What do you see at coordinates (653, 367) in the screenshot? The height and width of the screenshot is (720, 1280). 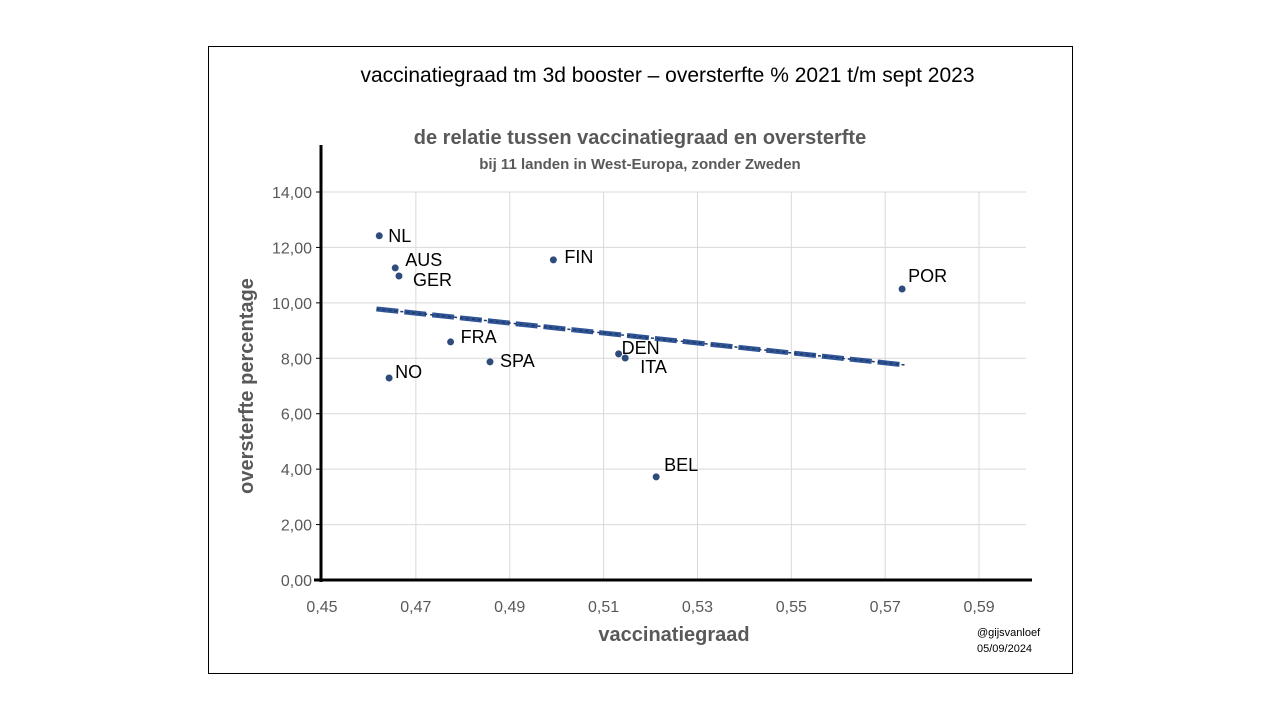 I see `data-label: ITA` at bounding box center [653, 367].